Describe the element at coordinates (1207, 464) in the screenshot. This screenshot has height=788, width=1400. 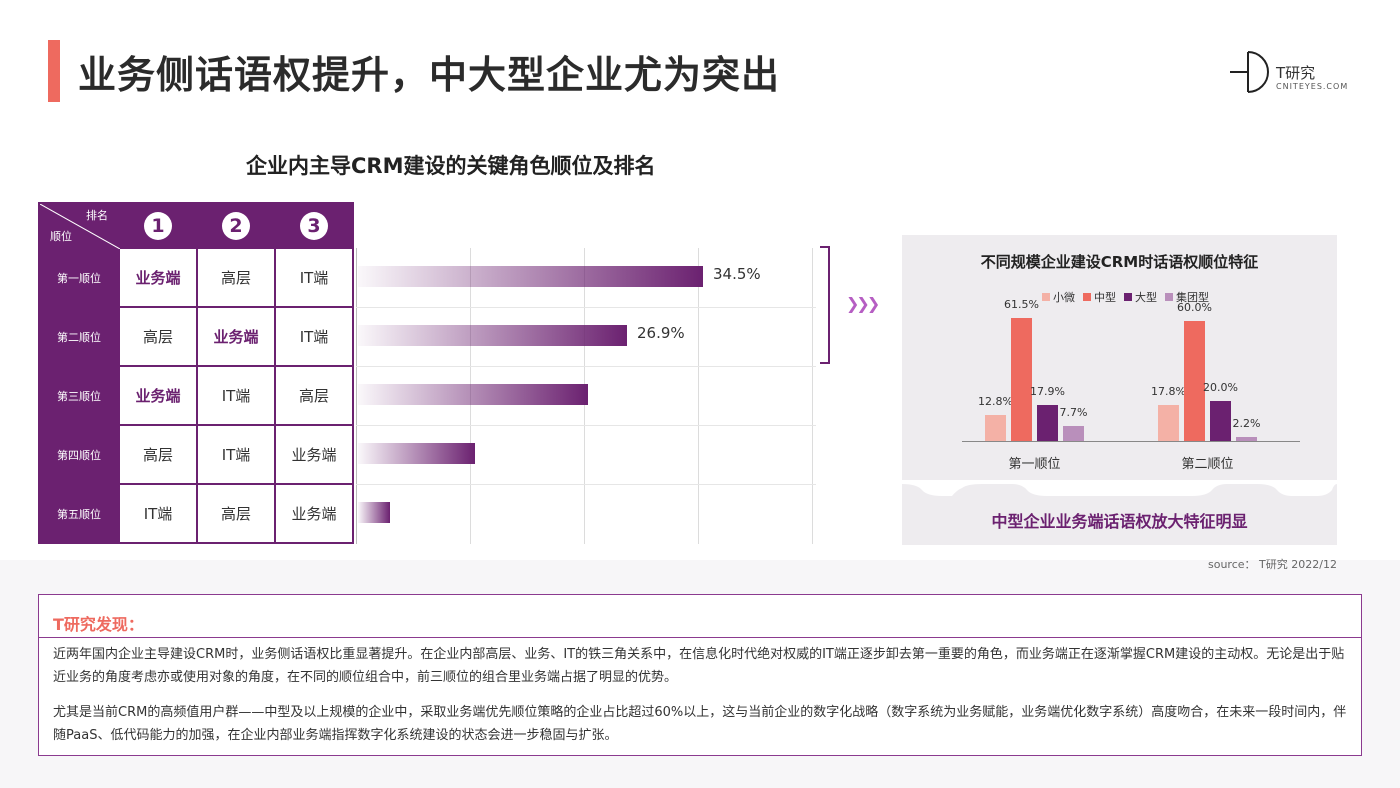
I see `category-label: 第二顺位` at that location.